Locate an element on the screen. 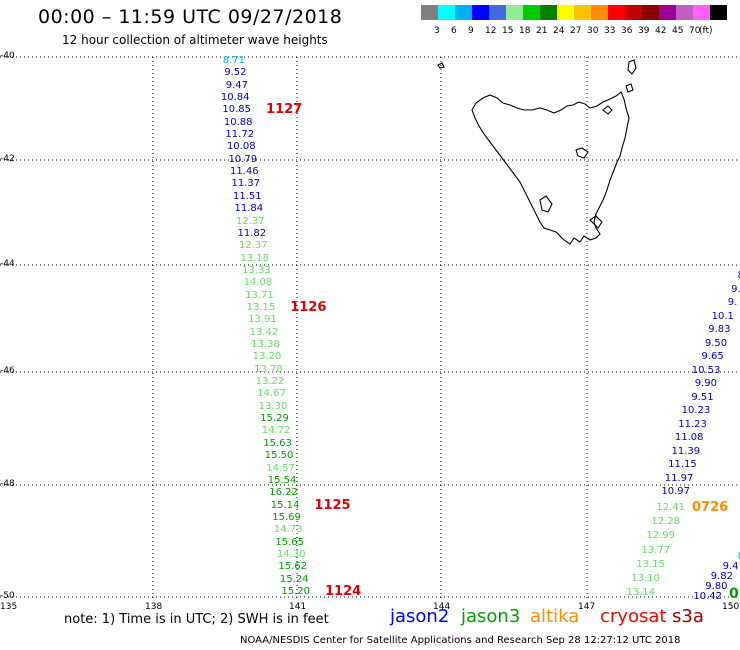 The height and width of the screenshot is (650, 740). legend-label: 18 is located at coordinates (525, 31).